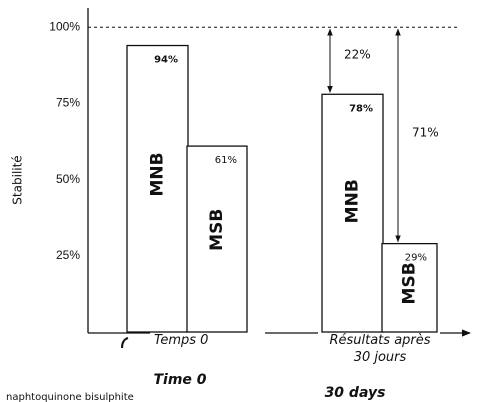 This screenshot has width=478, height=402. Describe the element at coordinates (166, 60) in the screenshot. I see `value-label: 94%` at that location.